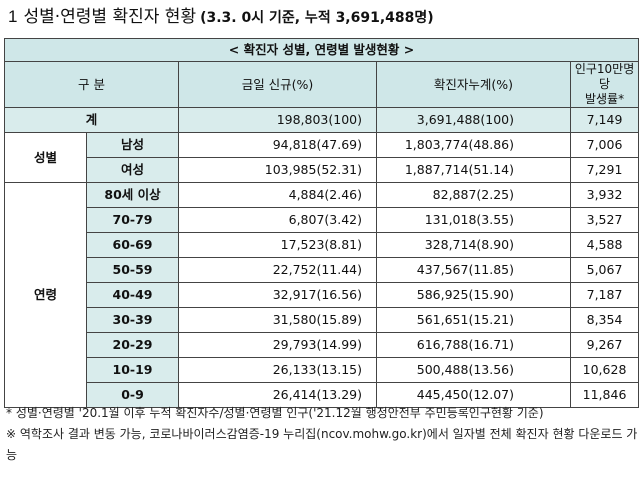 This screenshot has height=490, width=643. Describe the element at coordinates (473, 220) in the screenshot. I see `row-cum: 131,018(3.55)` at that location.